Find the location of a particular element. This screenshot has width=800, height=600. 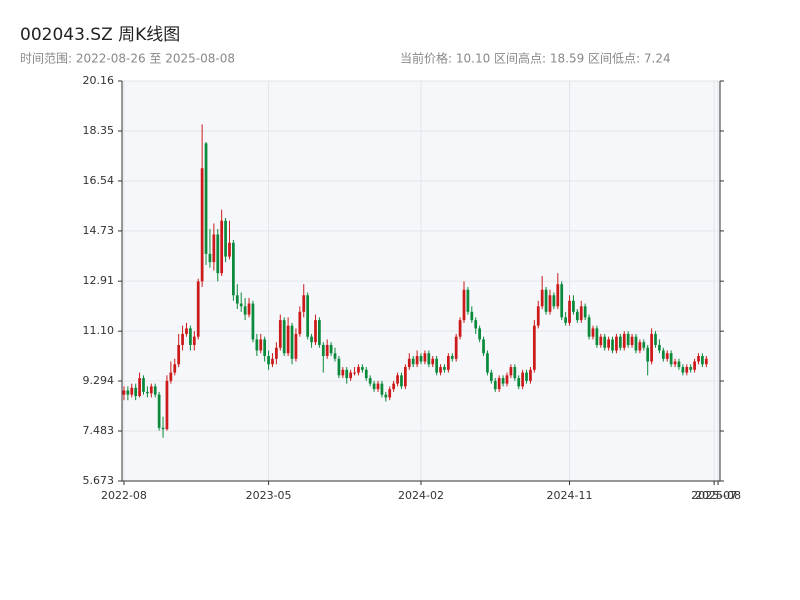

x-tick-label: 2023-05 is located at coordinates (269, 495).